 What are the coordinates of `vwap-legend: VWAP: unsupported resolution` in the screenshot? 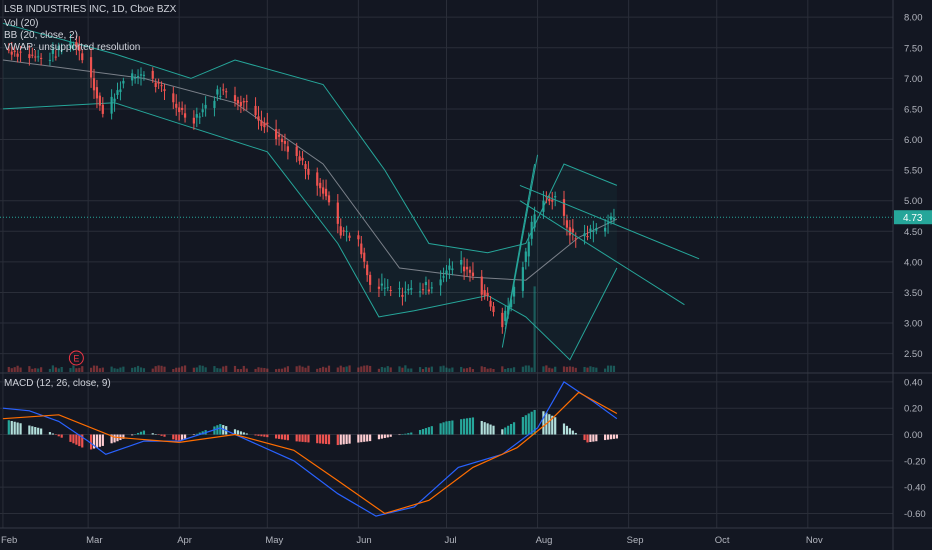 It's located at (72, 47).